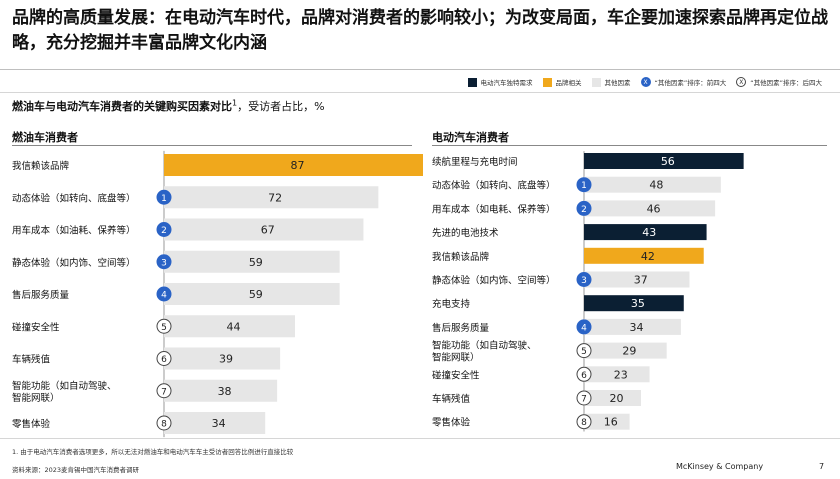 The image size is (840, 479). What do you see at coordinates (268, 230) in the screenshot?
I see `data-label-ice-2: 67` at bounding box center [268, 230].